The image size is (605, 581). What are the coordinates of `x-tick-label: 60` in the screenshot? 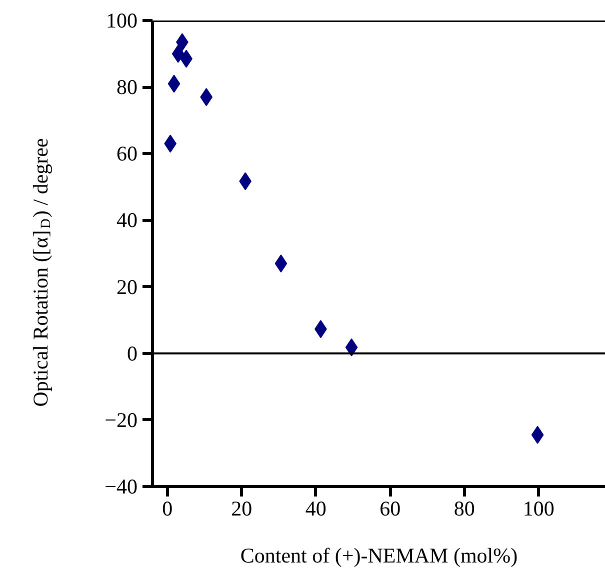 It's located at (390, 508).